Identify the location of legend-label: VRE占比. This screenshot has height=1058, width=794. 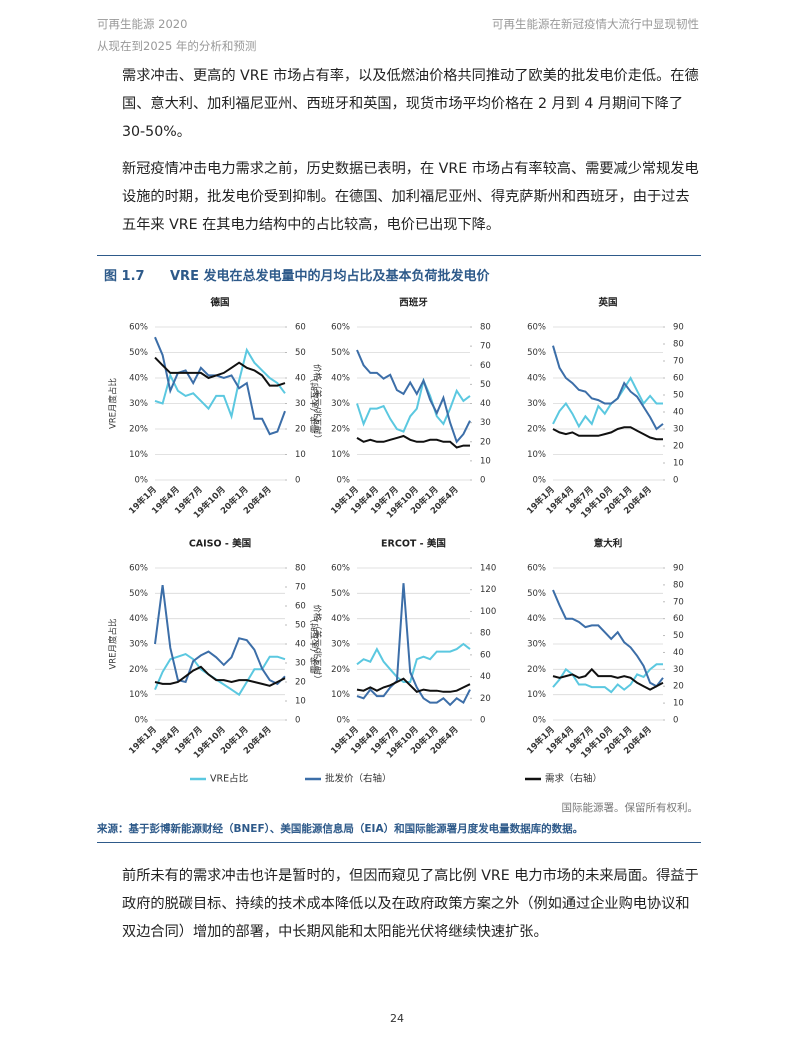
(229, 779).